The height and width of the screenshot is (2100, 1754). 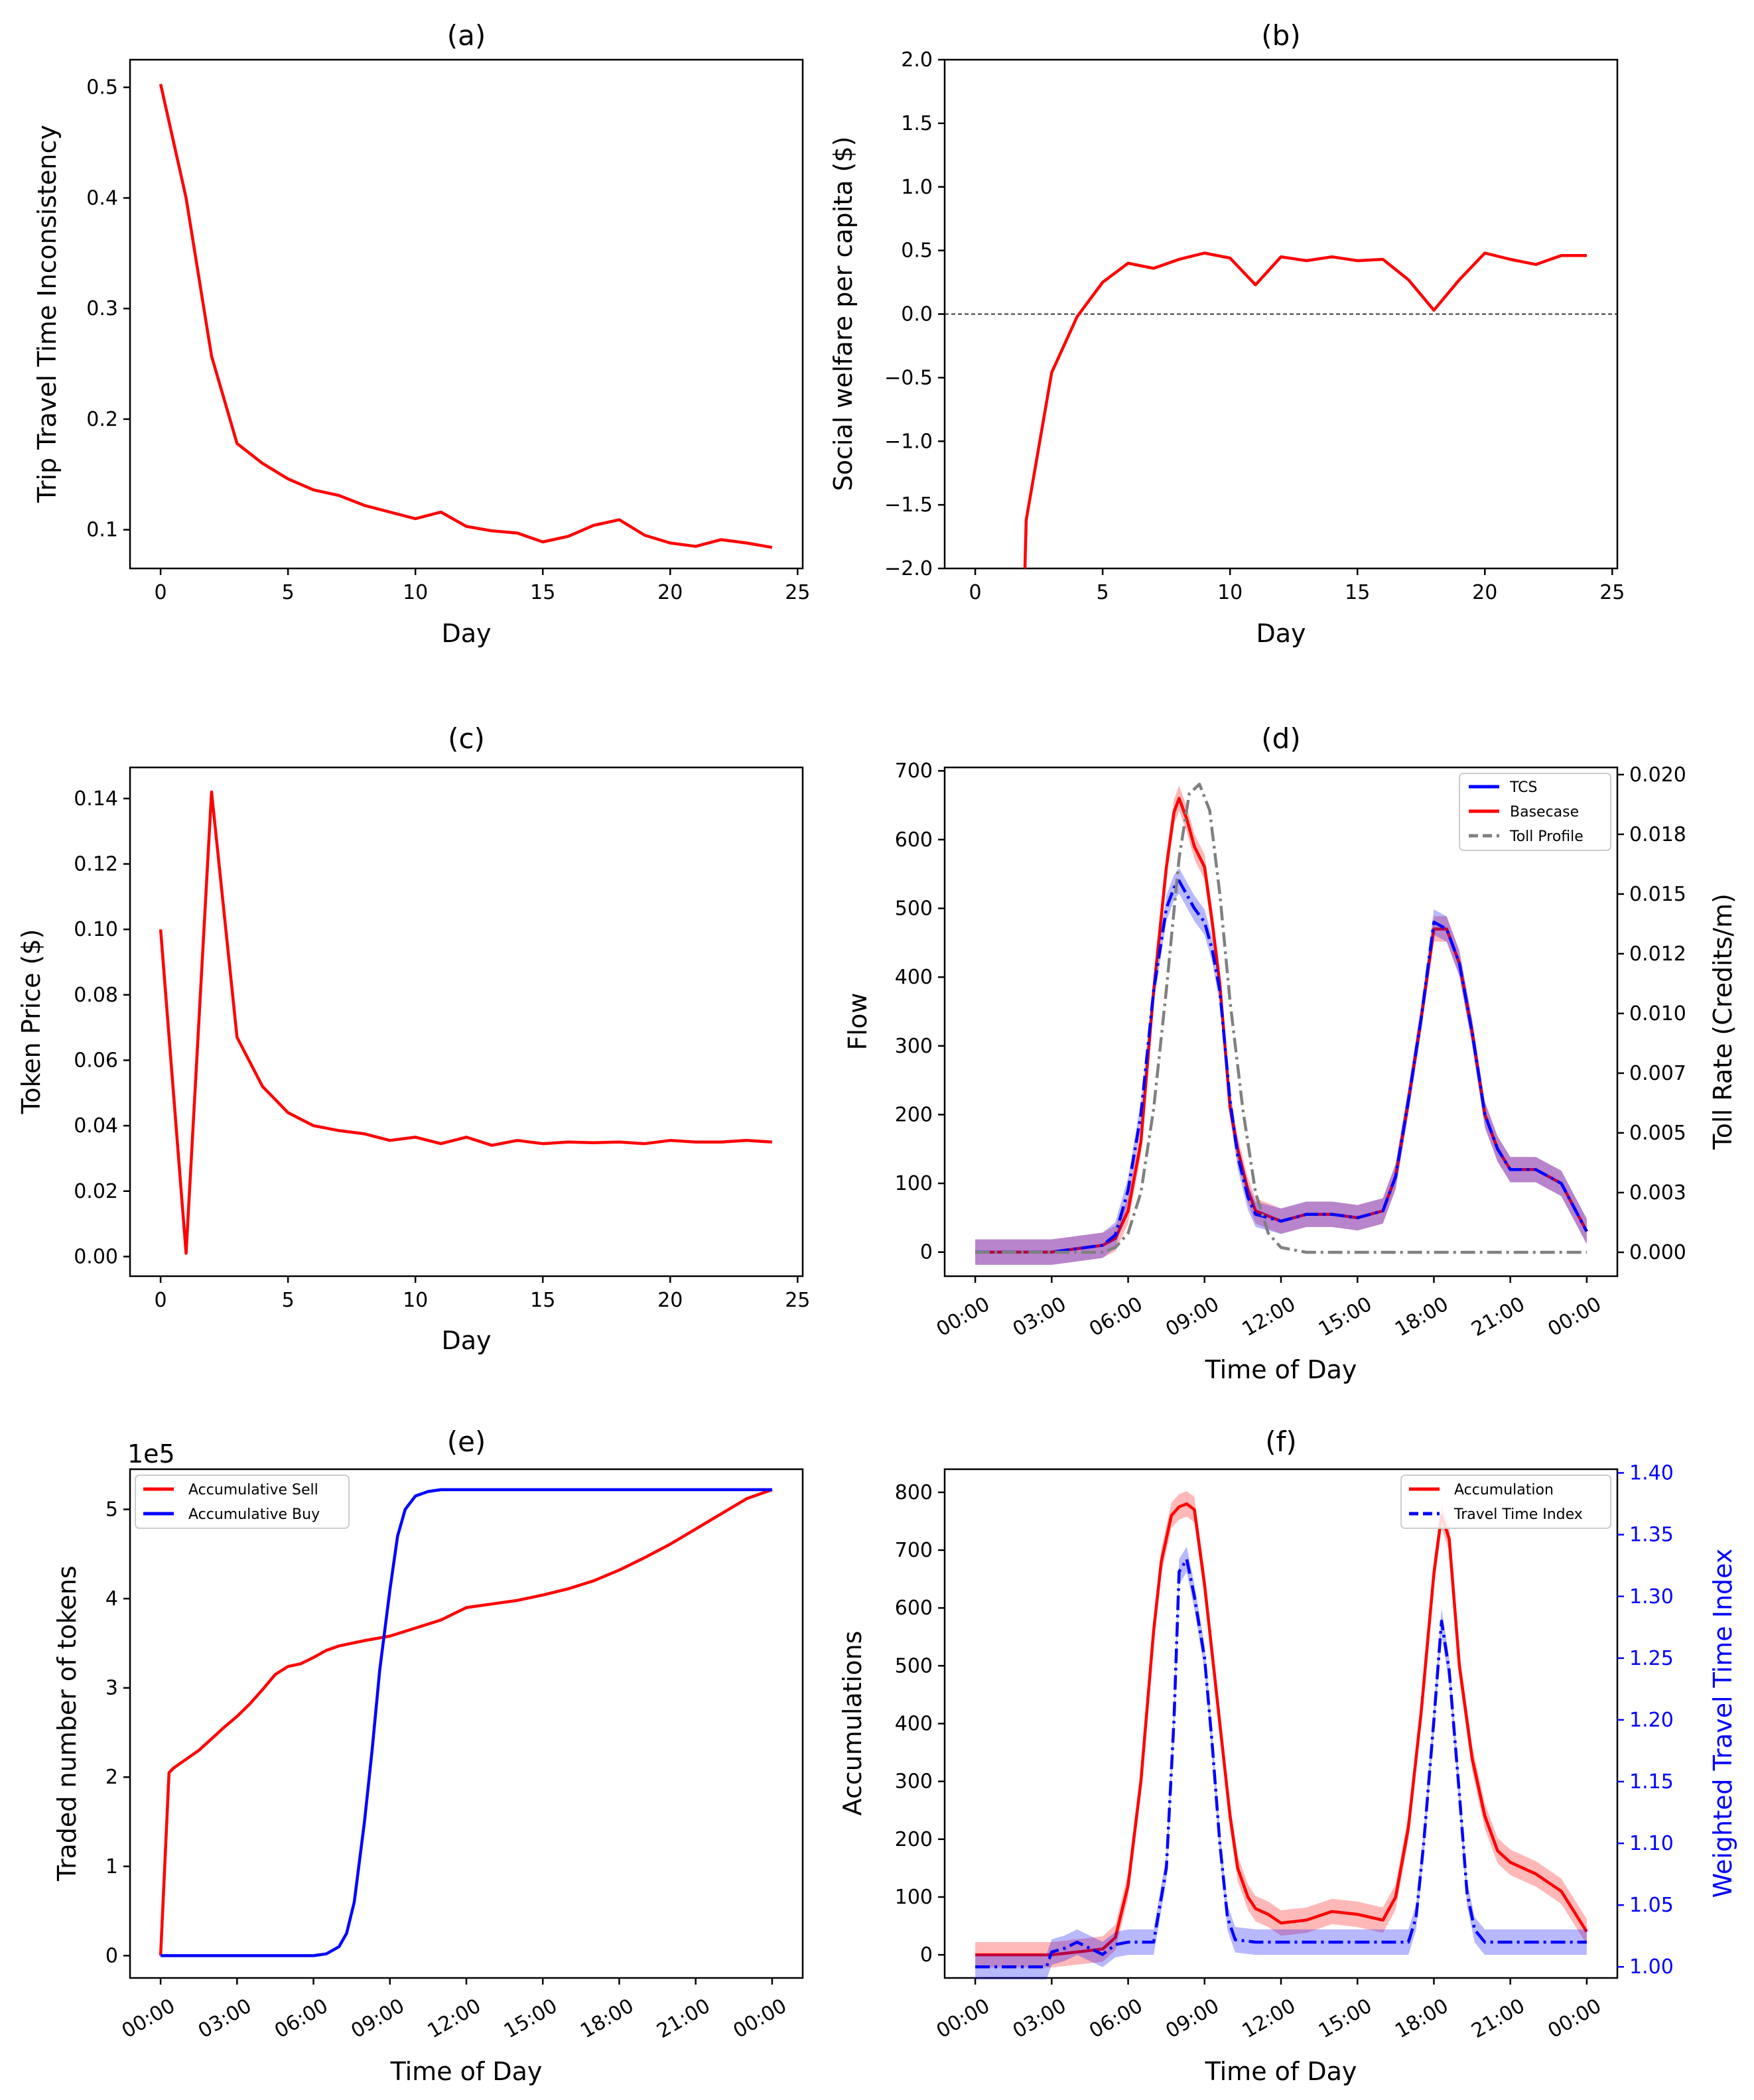 What do you see at coordinates (1574, 2019) in the screenshot?
I see `xtick-label-f-8: 00:00` at bounding box center [1574, 2019].